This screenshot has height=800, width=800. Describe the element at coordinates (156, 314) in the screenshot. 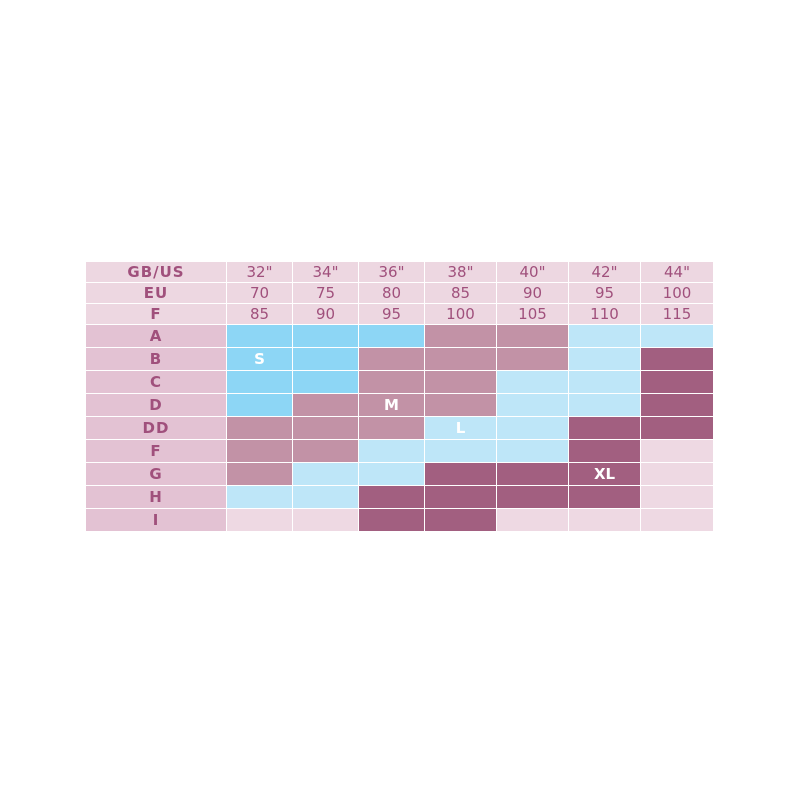

I see `header-label: F` at that location.